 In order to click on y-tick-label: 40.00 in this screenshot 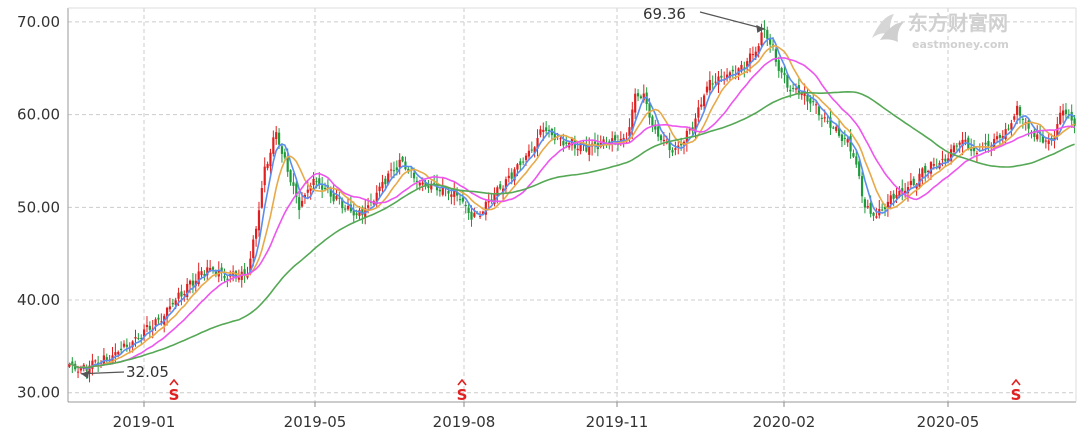, I will do `click(38, 300)`.